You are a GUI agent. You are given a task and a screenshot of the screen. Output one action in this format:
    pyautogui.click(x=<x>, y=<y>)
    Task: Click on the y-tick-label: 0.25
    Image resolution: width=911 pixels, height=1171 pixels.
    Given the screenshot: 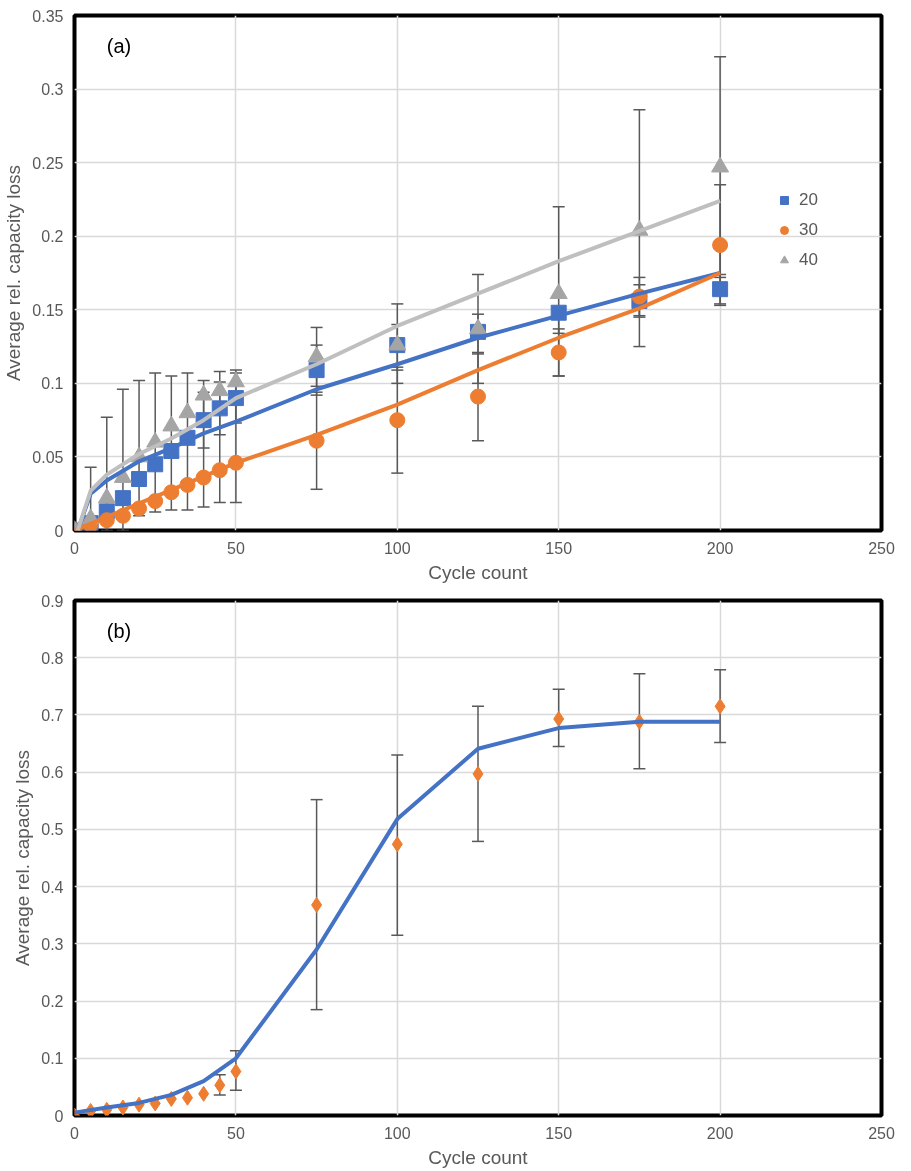 What is the action you would take?
    pyautogui.click(x=48, y=163)
    